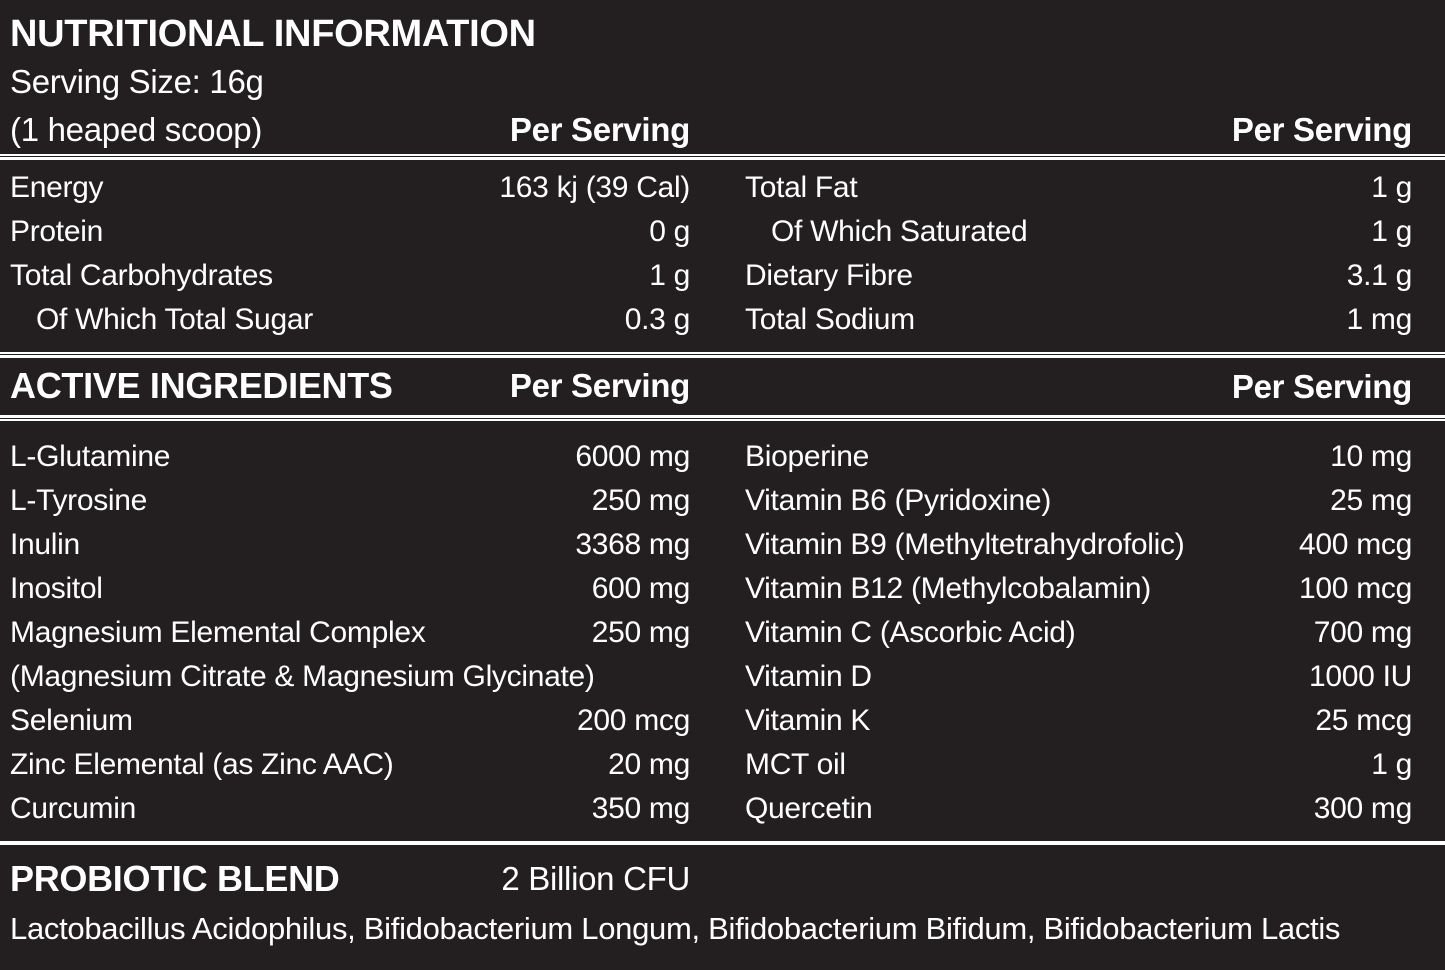 This screenshot has height=970, width=1445. Describe the element at coordinates (79, 500) in the screenshot. I see `ingredient-name: L-Tyrosine` at that location.